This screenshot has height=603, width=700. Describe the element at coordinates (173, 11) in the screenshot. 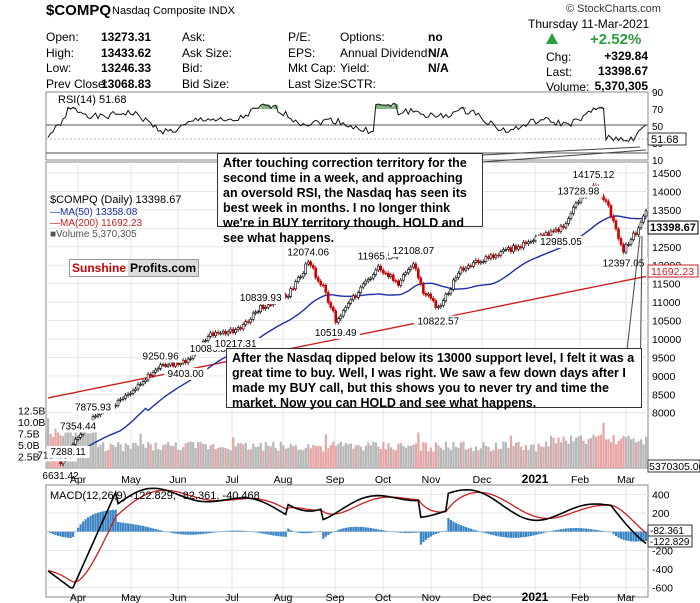

I see `symbol-name: Nasdaq Composite INDX` at that location.